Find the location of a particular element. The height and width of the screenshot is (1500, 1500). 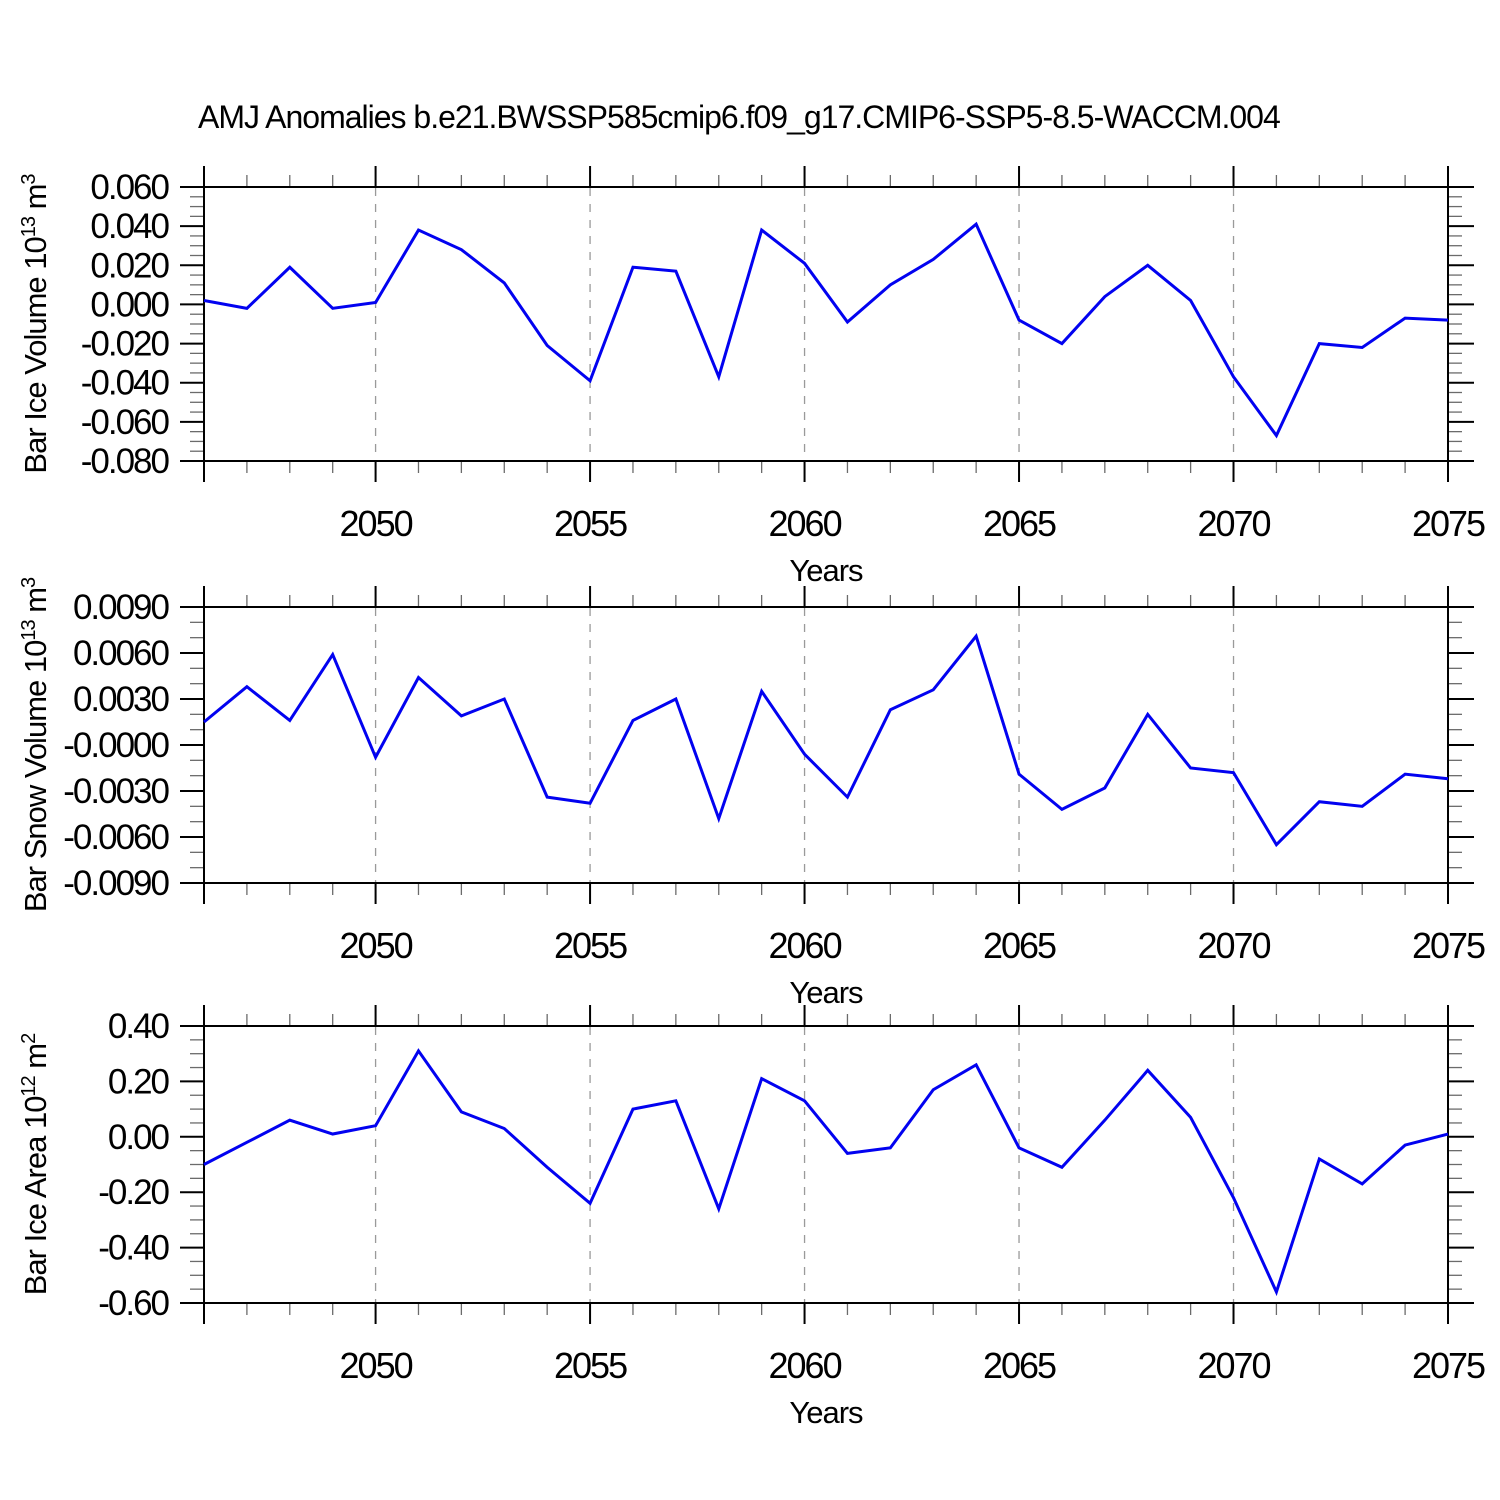

y-tick-label: 0.020 is located at coordinates (129, 265).